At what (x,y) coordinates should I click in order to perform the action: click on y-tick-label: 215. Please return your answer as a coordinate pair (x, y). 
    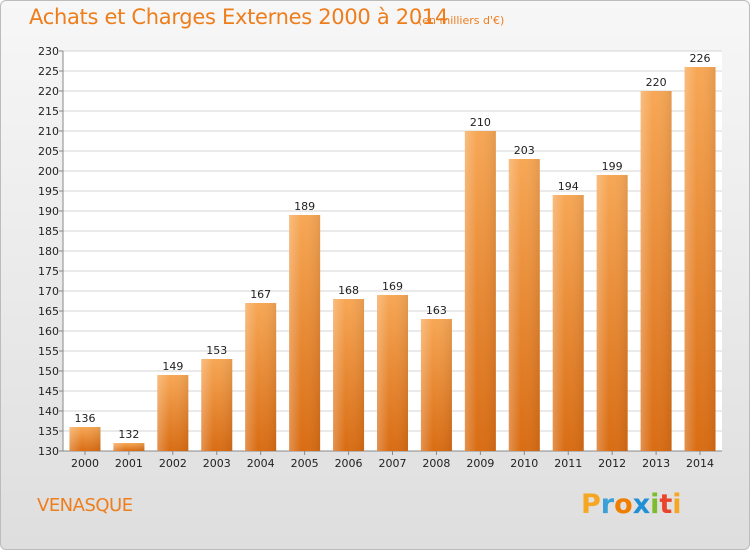
    Looking at the image, I should click on (48, 111).